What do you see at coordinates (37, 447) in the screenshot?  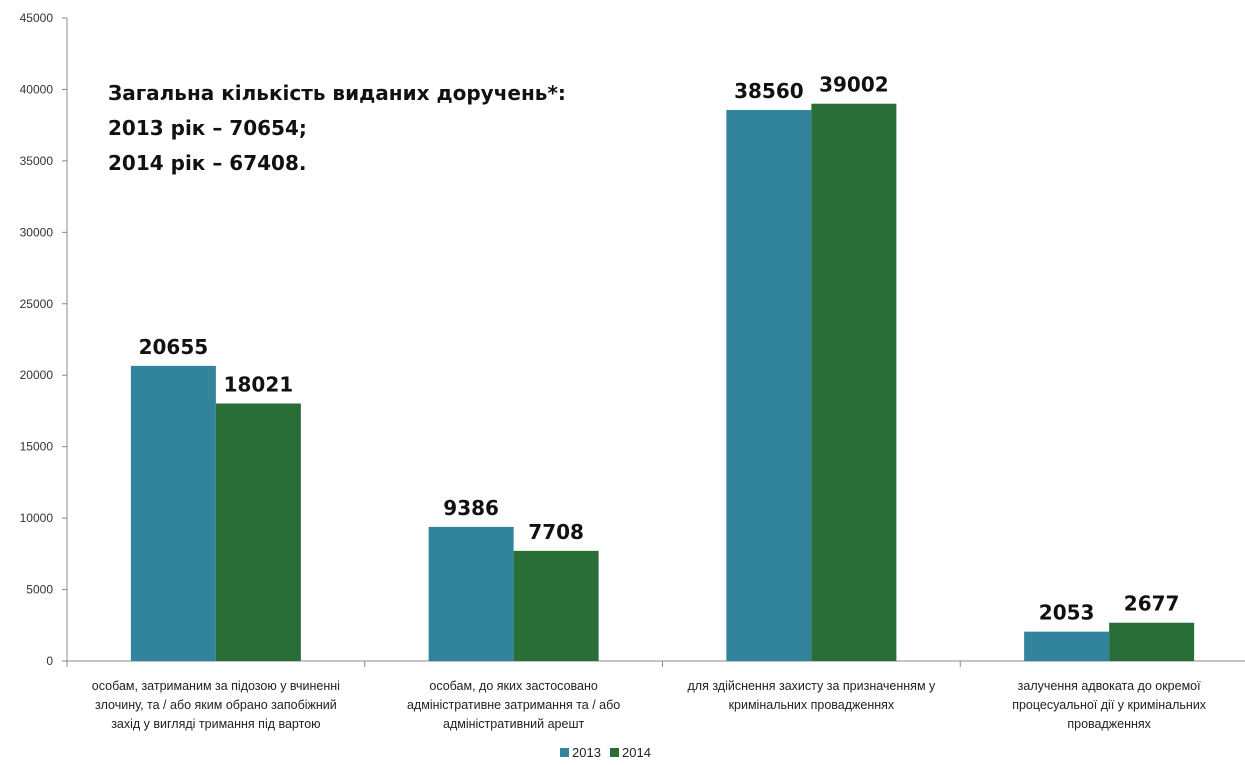 I see `y-tick-label: 15000` at bounding box center [37, 447].